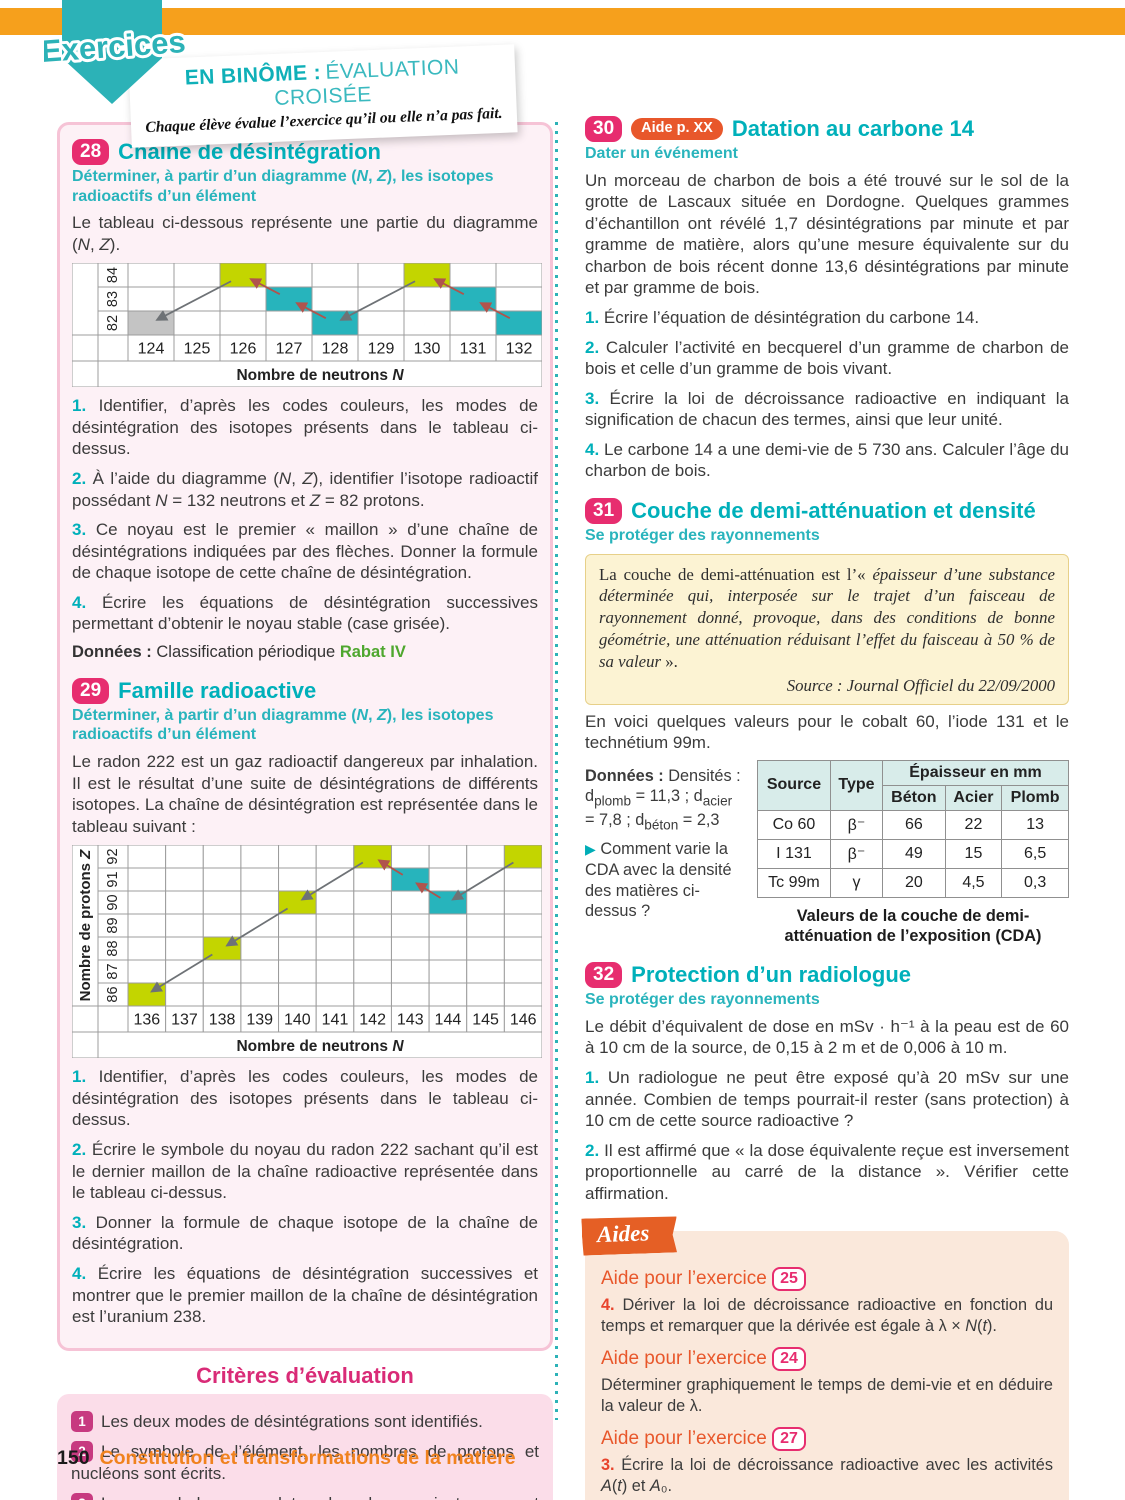 The height and width of the screenshot is (1500, 1125). I want to click on donnees-label: Données :, so click(112, 651).